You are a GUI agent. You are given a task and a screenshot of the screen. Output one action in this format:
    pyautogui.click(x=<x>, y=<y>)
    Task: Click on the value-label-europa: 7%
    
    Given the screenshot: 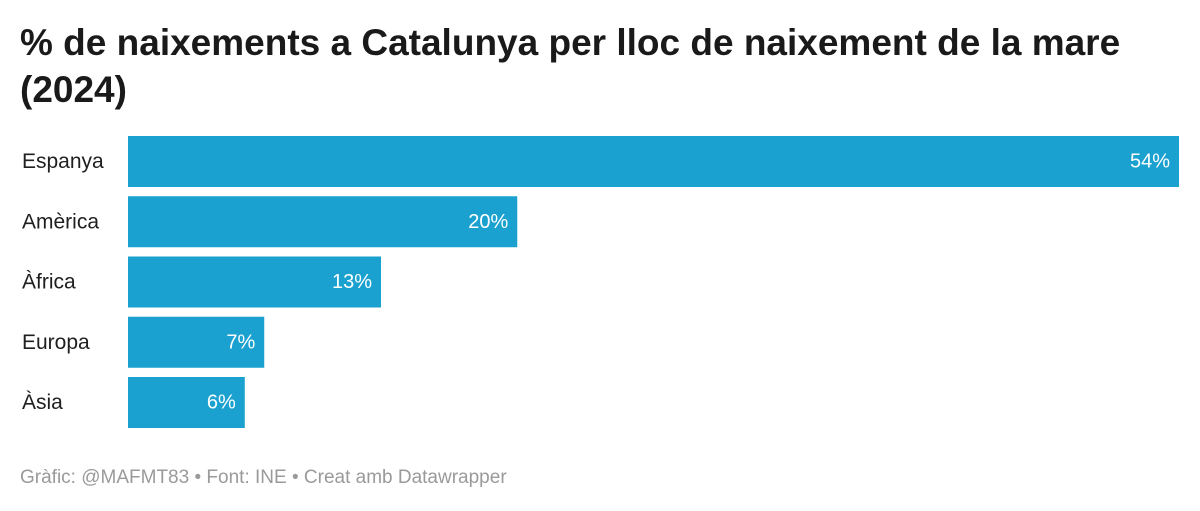 What is the action you would take?
    pyautogui.click(x=240, y=342)
    